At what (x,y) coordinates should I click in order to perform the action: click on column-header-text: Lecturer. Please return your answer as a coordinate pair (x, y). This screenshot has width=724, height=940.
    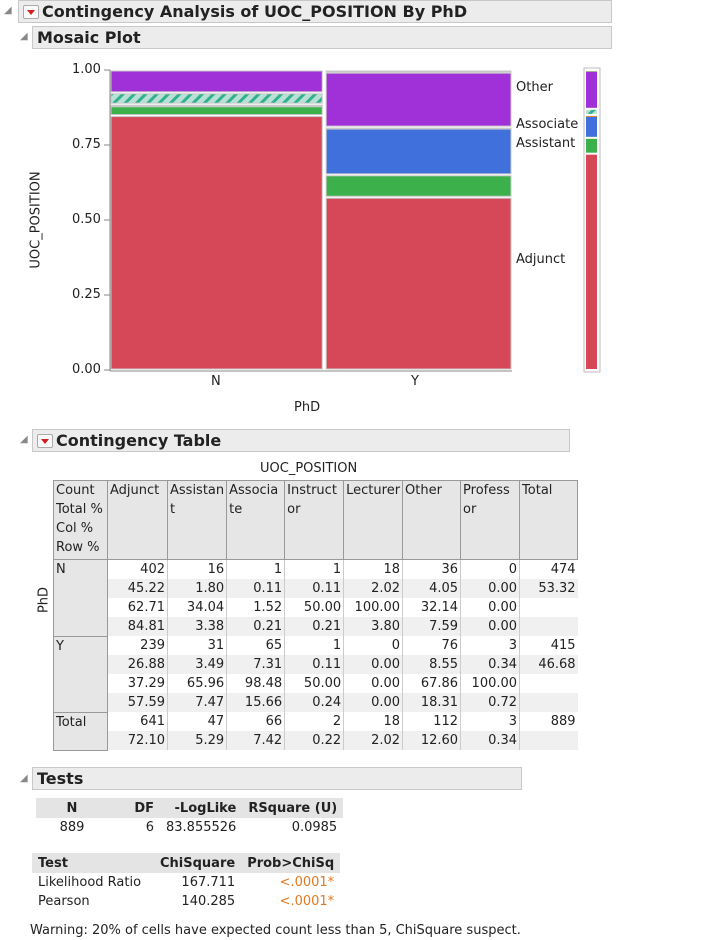
    Looking at the image, I should click on (373, 490).